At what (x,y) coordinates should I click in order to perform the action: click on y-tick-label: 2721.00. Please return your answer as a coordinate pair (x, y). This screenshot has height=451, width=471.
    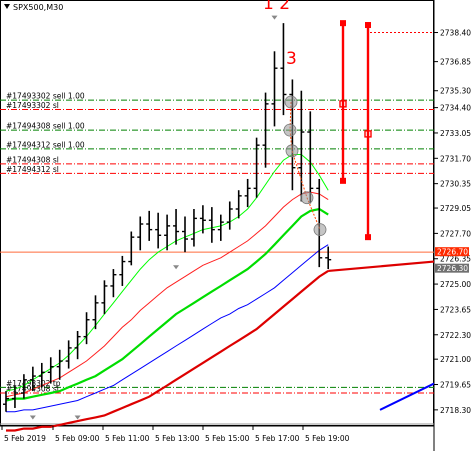
    Looking at the image, I should click on (455, 359).